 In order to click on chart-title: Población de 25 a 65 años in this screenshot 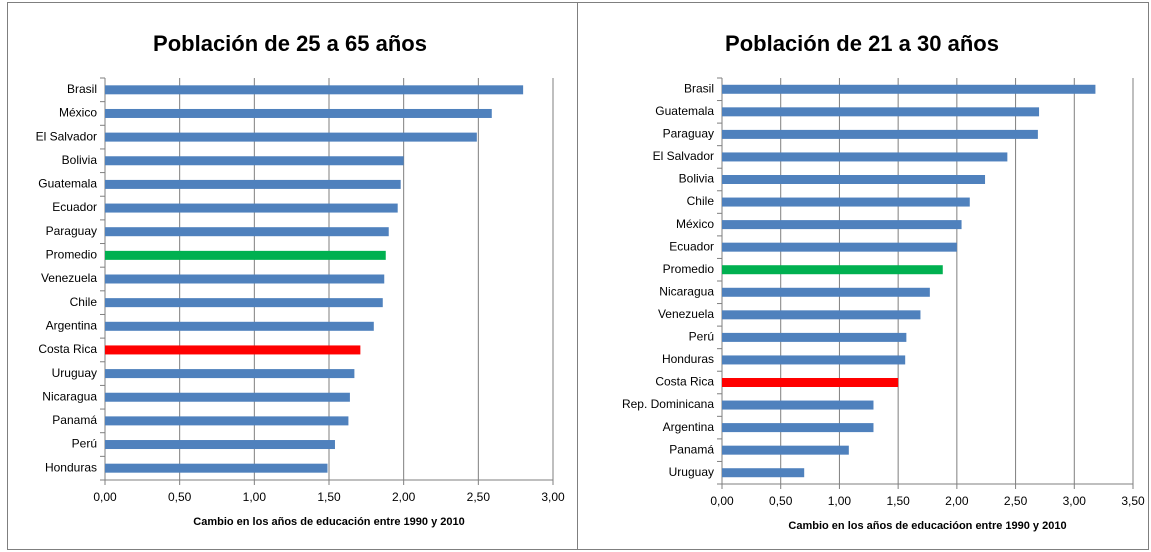, I will do `click(290, 43)`.